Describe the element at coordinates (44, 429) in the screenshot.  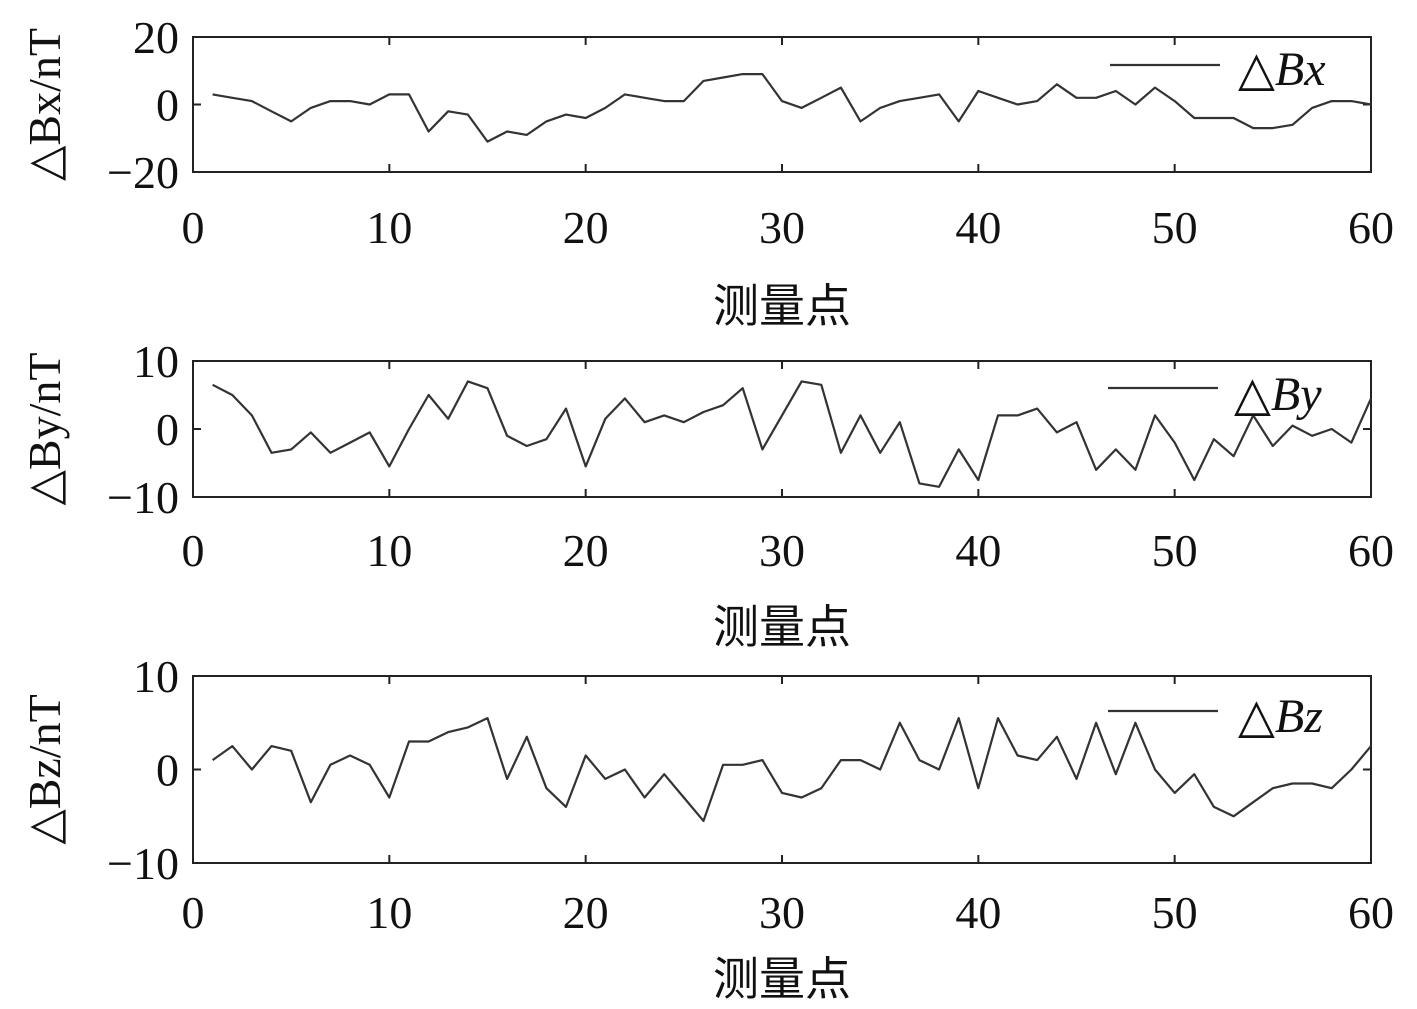
I see `y-axis-title: △By/nT` at that location.